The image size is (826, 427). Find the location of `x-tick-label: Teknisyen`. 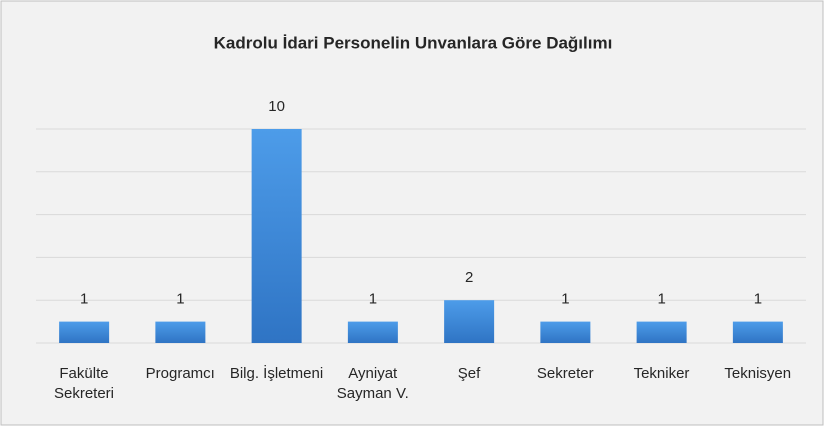

x-tick-label: Teknisyen is located at coordinates (758, 373).